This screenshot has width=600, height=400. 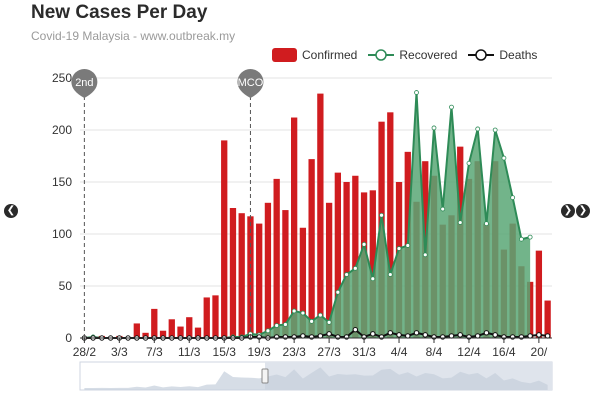 What do you see at coordinates (294, 352) in the screenshot?
I see `x-tick-label: 23/3` at bounding box center [294, 352].